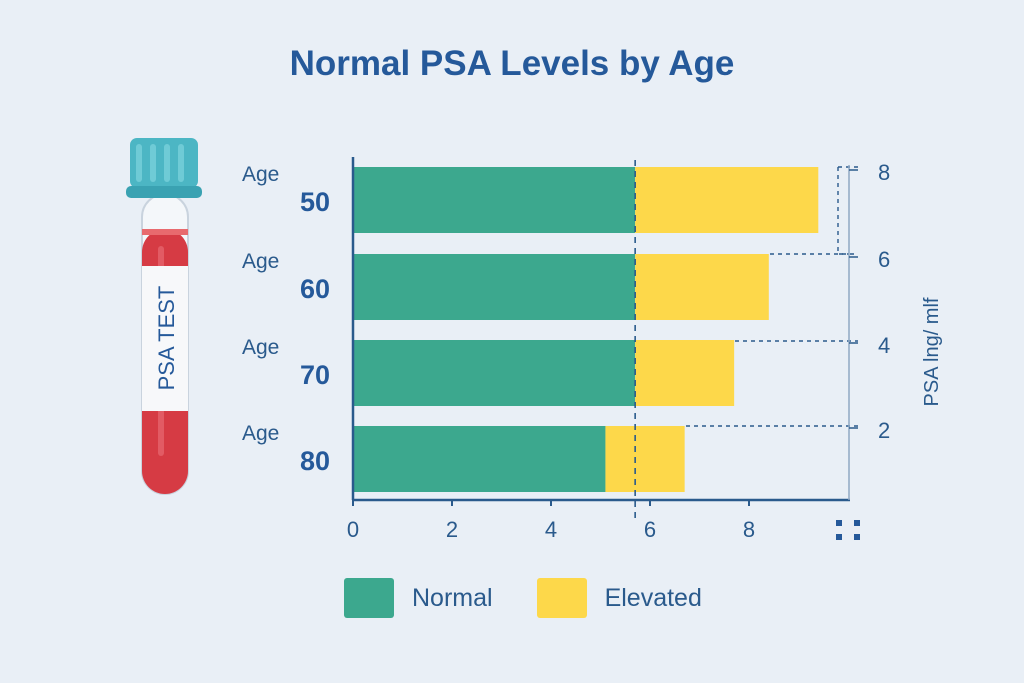  I want to click on legend-swatch-normal, so click(369, 598).